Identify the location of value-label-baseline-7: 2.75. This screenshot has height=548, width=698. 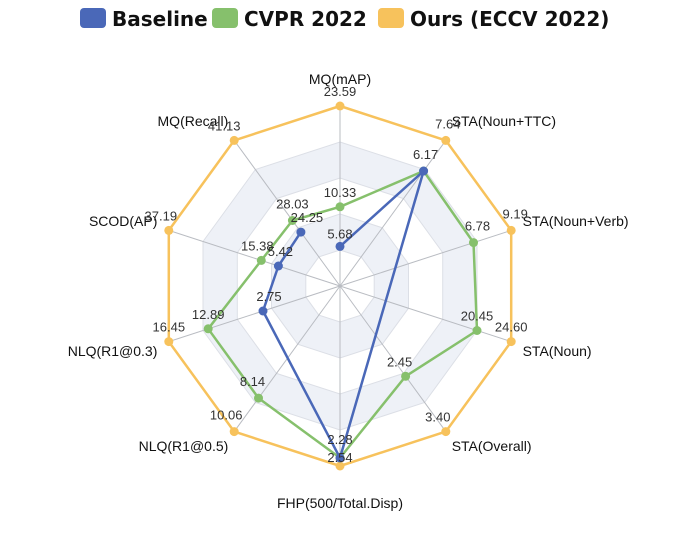
(268, 296).